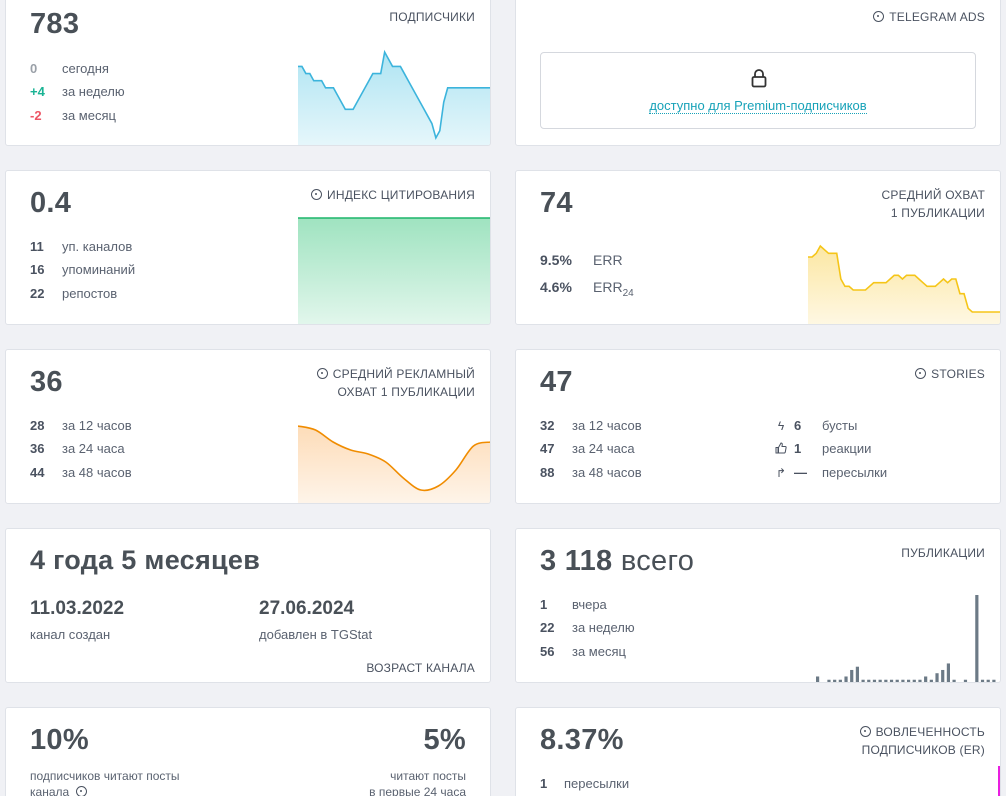  What do you see at coordinates (847, 448) in the screenshot?
I see `stat-text: реакции` at bounding box center [847, 448].